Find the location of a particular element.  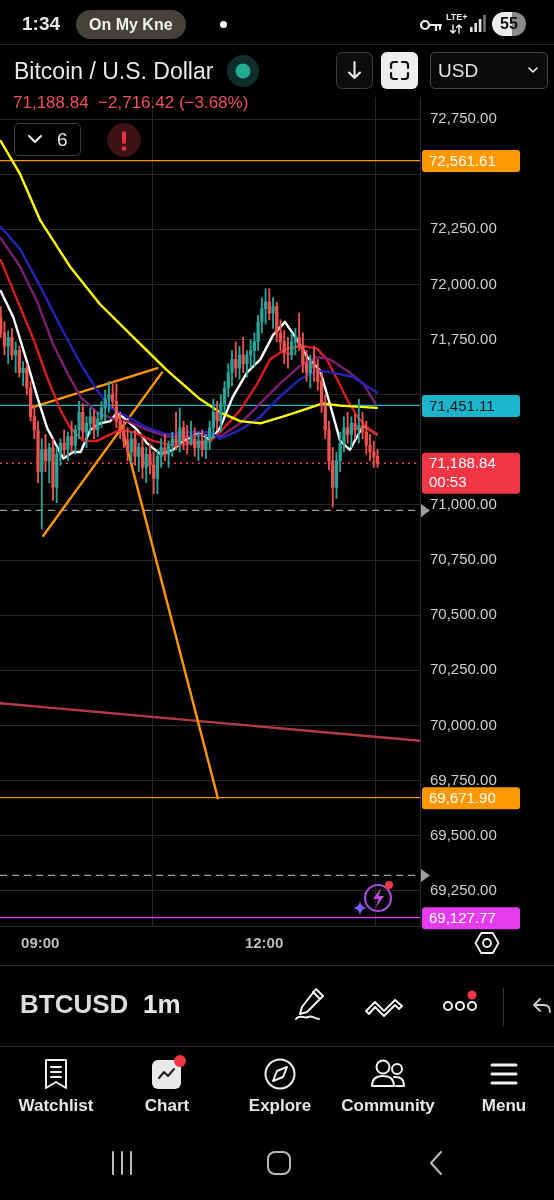

chart-title: Bitcoin / U.S. Dollar is located at coordinates (114, 71).